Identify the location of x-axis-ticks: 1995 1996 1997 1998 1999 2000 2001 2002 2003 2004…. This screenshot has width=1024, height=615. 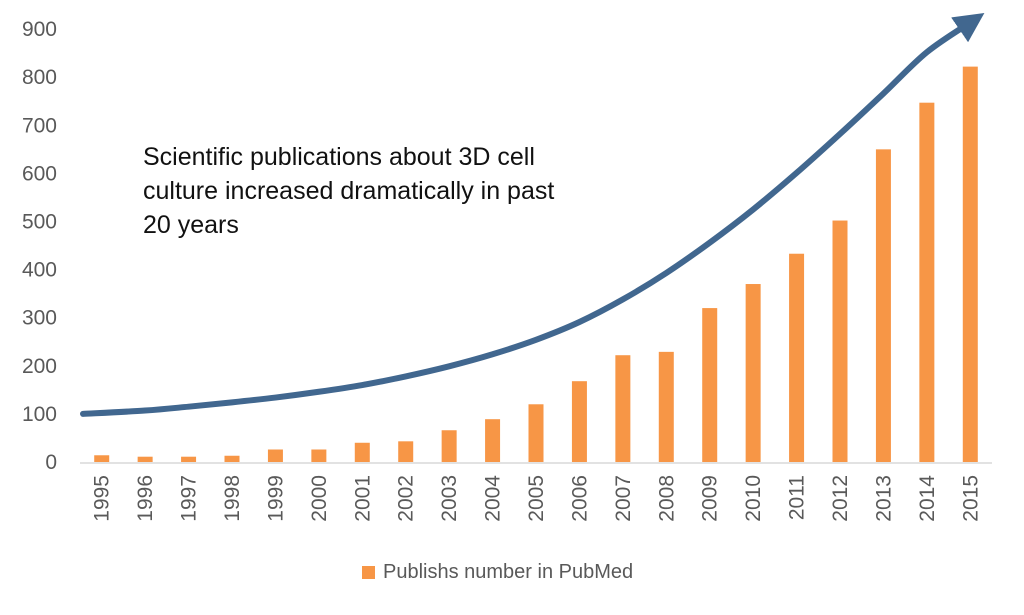
(537, 498).